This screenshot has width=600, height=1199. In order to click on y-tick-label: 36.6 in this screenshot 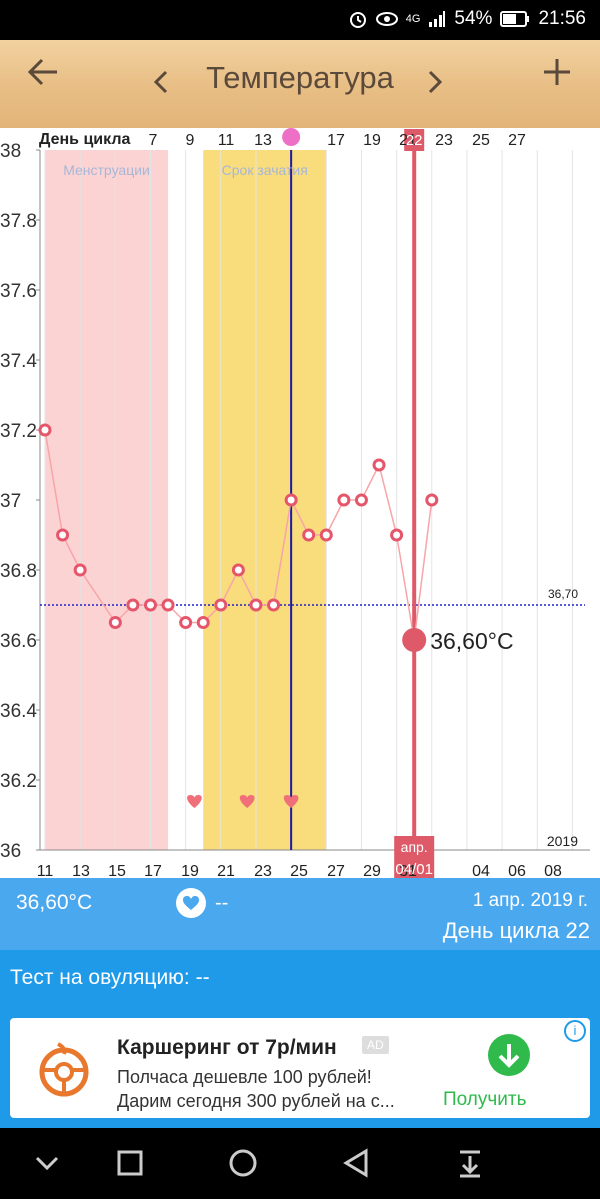, I will do `click(18, 641)`.